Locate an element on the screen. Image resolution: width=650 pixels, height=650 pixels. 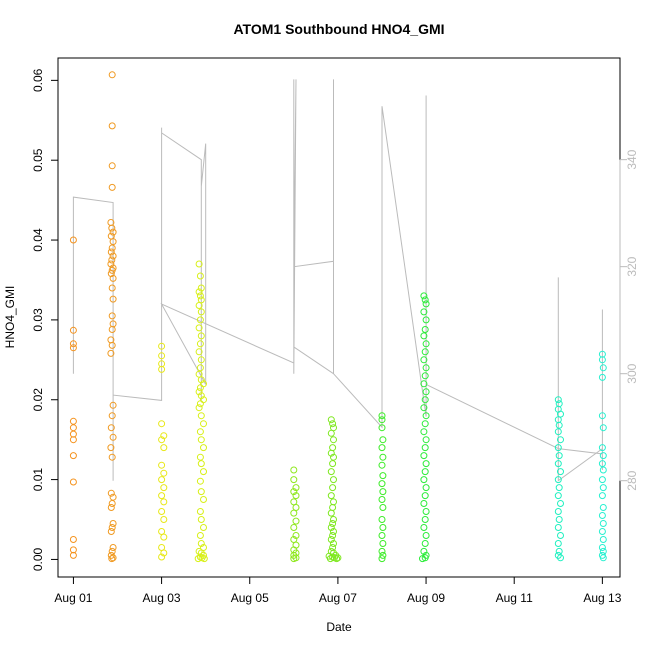
x-tick-label: Aug 05 is located at coordinates (250, 598).